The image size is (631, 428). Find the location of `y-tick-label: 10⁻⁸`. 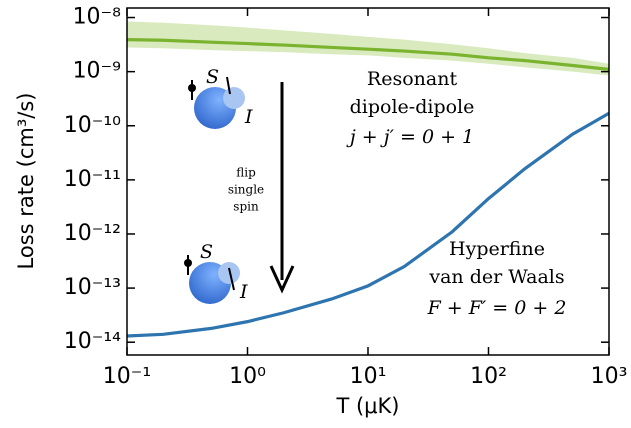

y-tick-label: 10⁻⁸ is located at coordinates (97, 17).